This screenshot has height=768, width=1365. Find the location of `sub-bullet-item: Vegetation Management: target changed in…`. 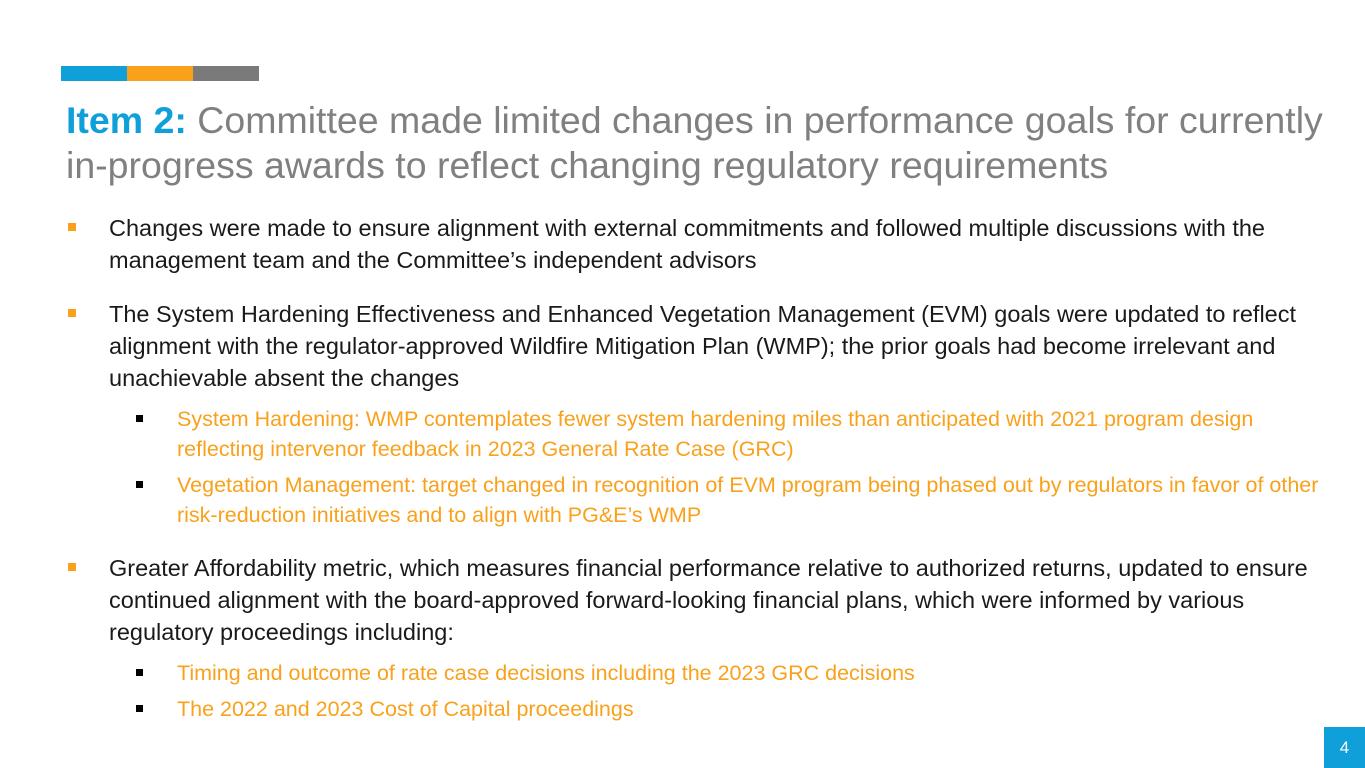

sub-bullet-item: Vegetation Management: target changed in… is located at coordinates (717, 500).